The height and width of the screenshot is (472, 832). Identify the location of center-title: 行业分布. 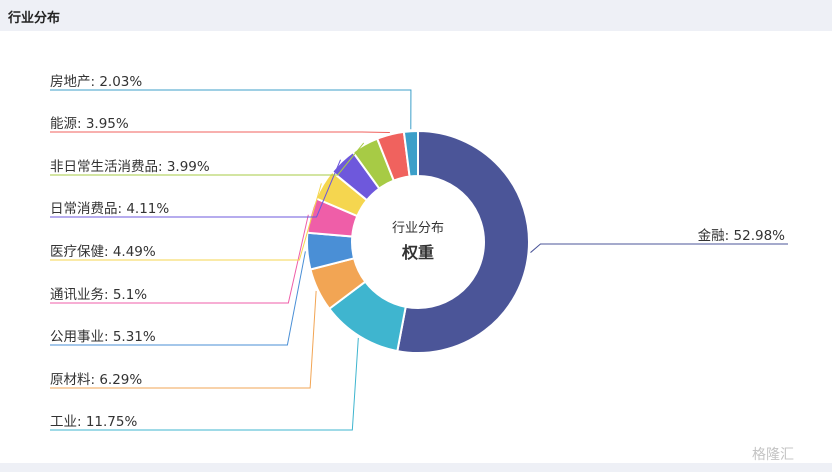
(418, 228).